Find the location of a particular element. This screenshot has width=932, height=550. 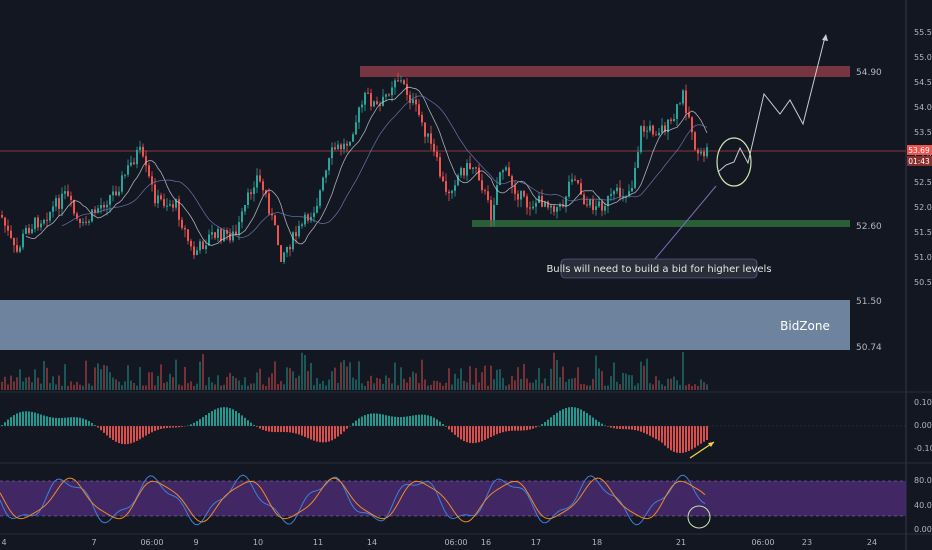

time-tick-label: 21 is located at coordinates (681, 542).